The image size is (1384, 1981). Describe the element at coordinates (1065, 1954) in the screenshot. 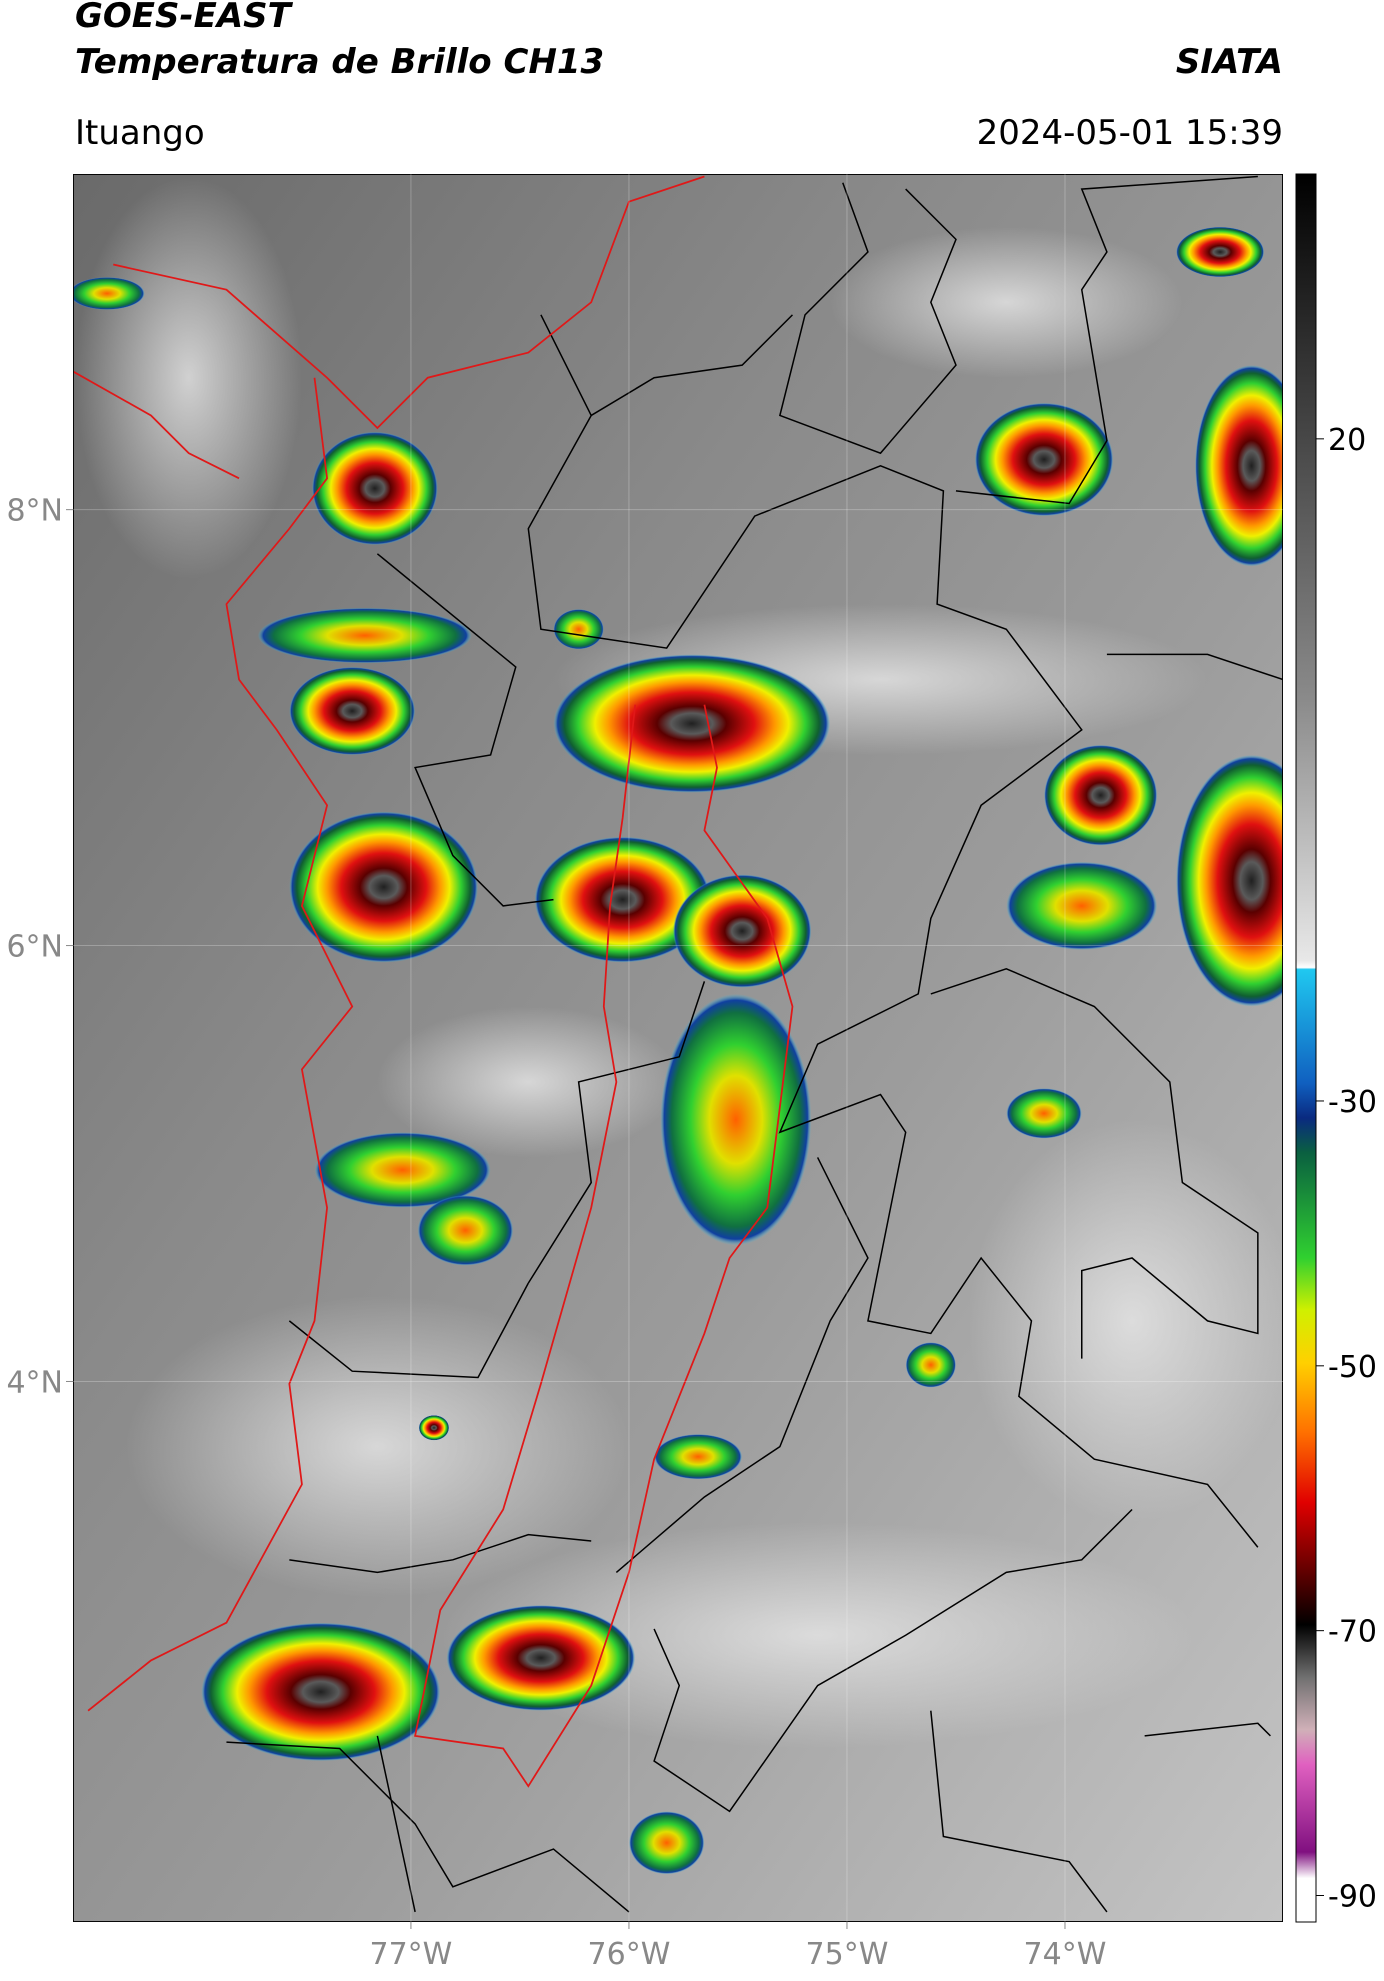

I see `x-tick-label: 74°W` at that location.